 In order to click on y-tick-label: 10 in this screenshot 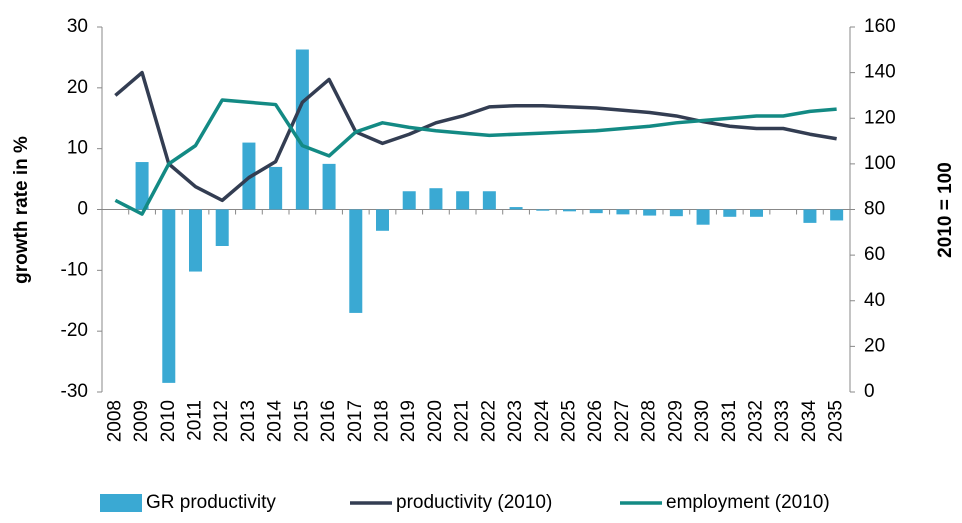, I will do `click(77, 148)`.